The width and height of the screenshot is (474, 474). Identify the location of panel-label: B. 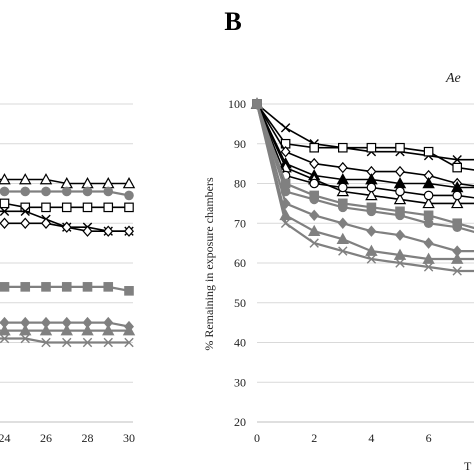
(232, 21).